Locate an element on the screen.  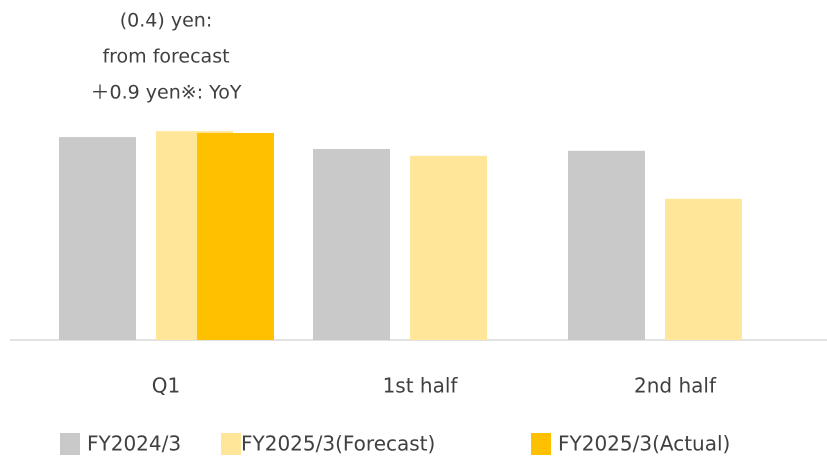
x-tick-label: 1st half is located at coordinates (421, 386).